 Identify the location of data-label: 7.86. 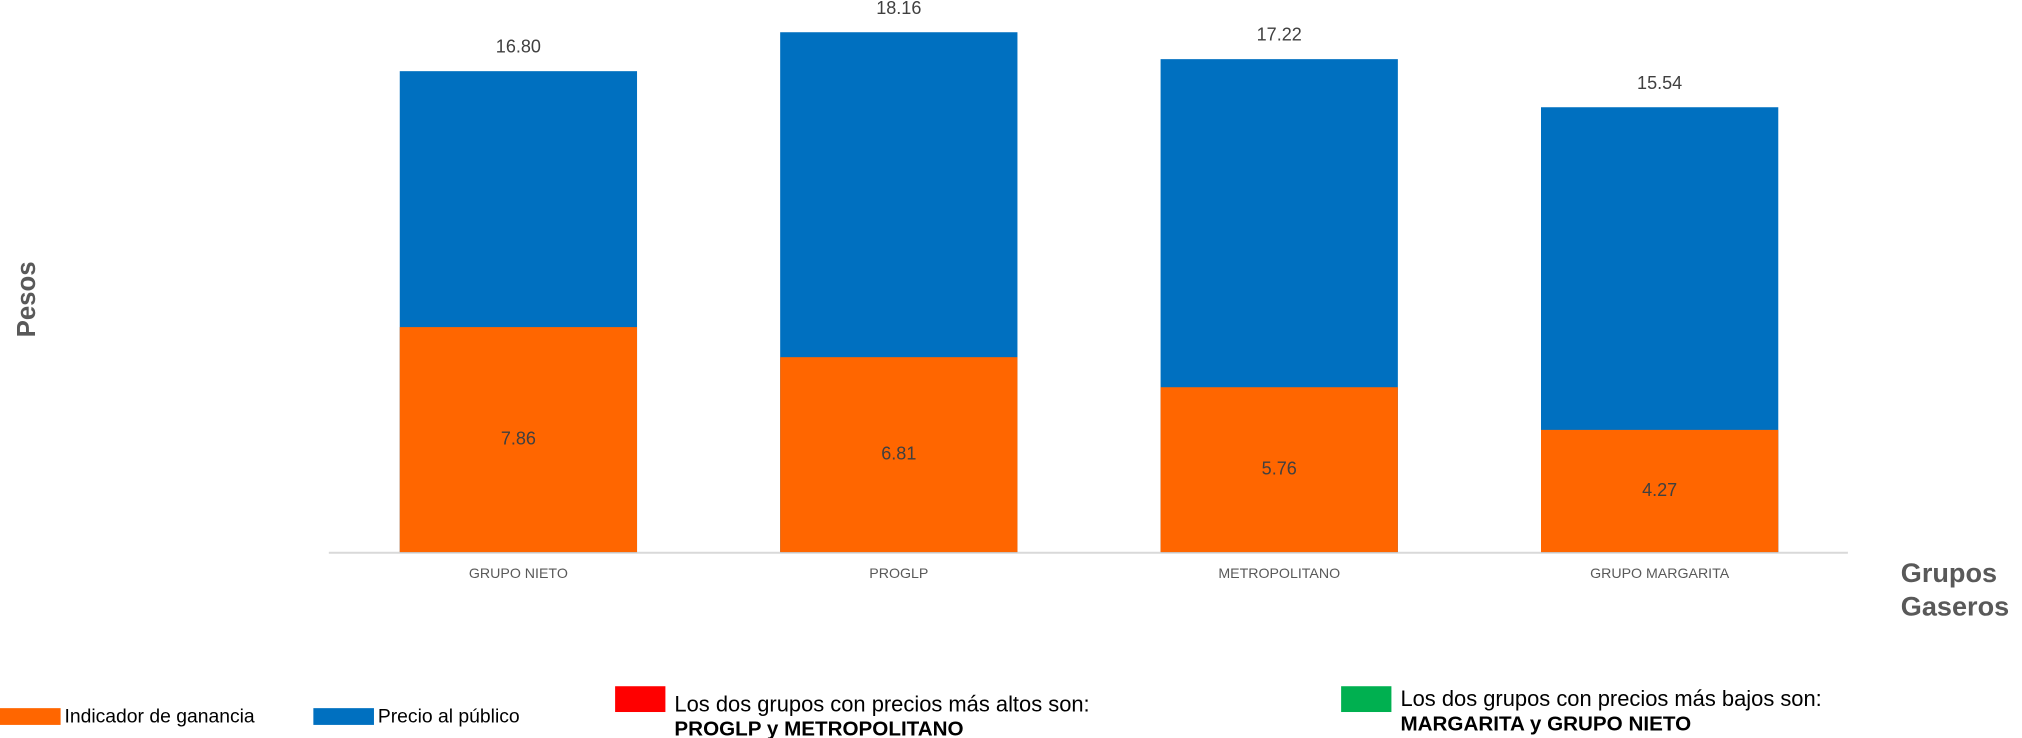
(518, 438).